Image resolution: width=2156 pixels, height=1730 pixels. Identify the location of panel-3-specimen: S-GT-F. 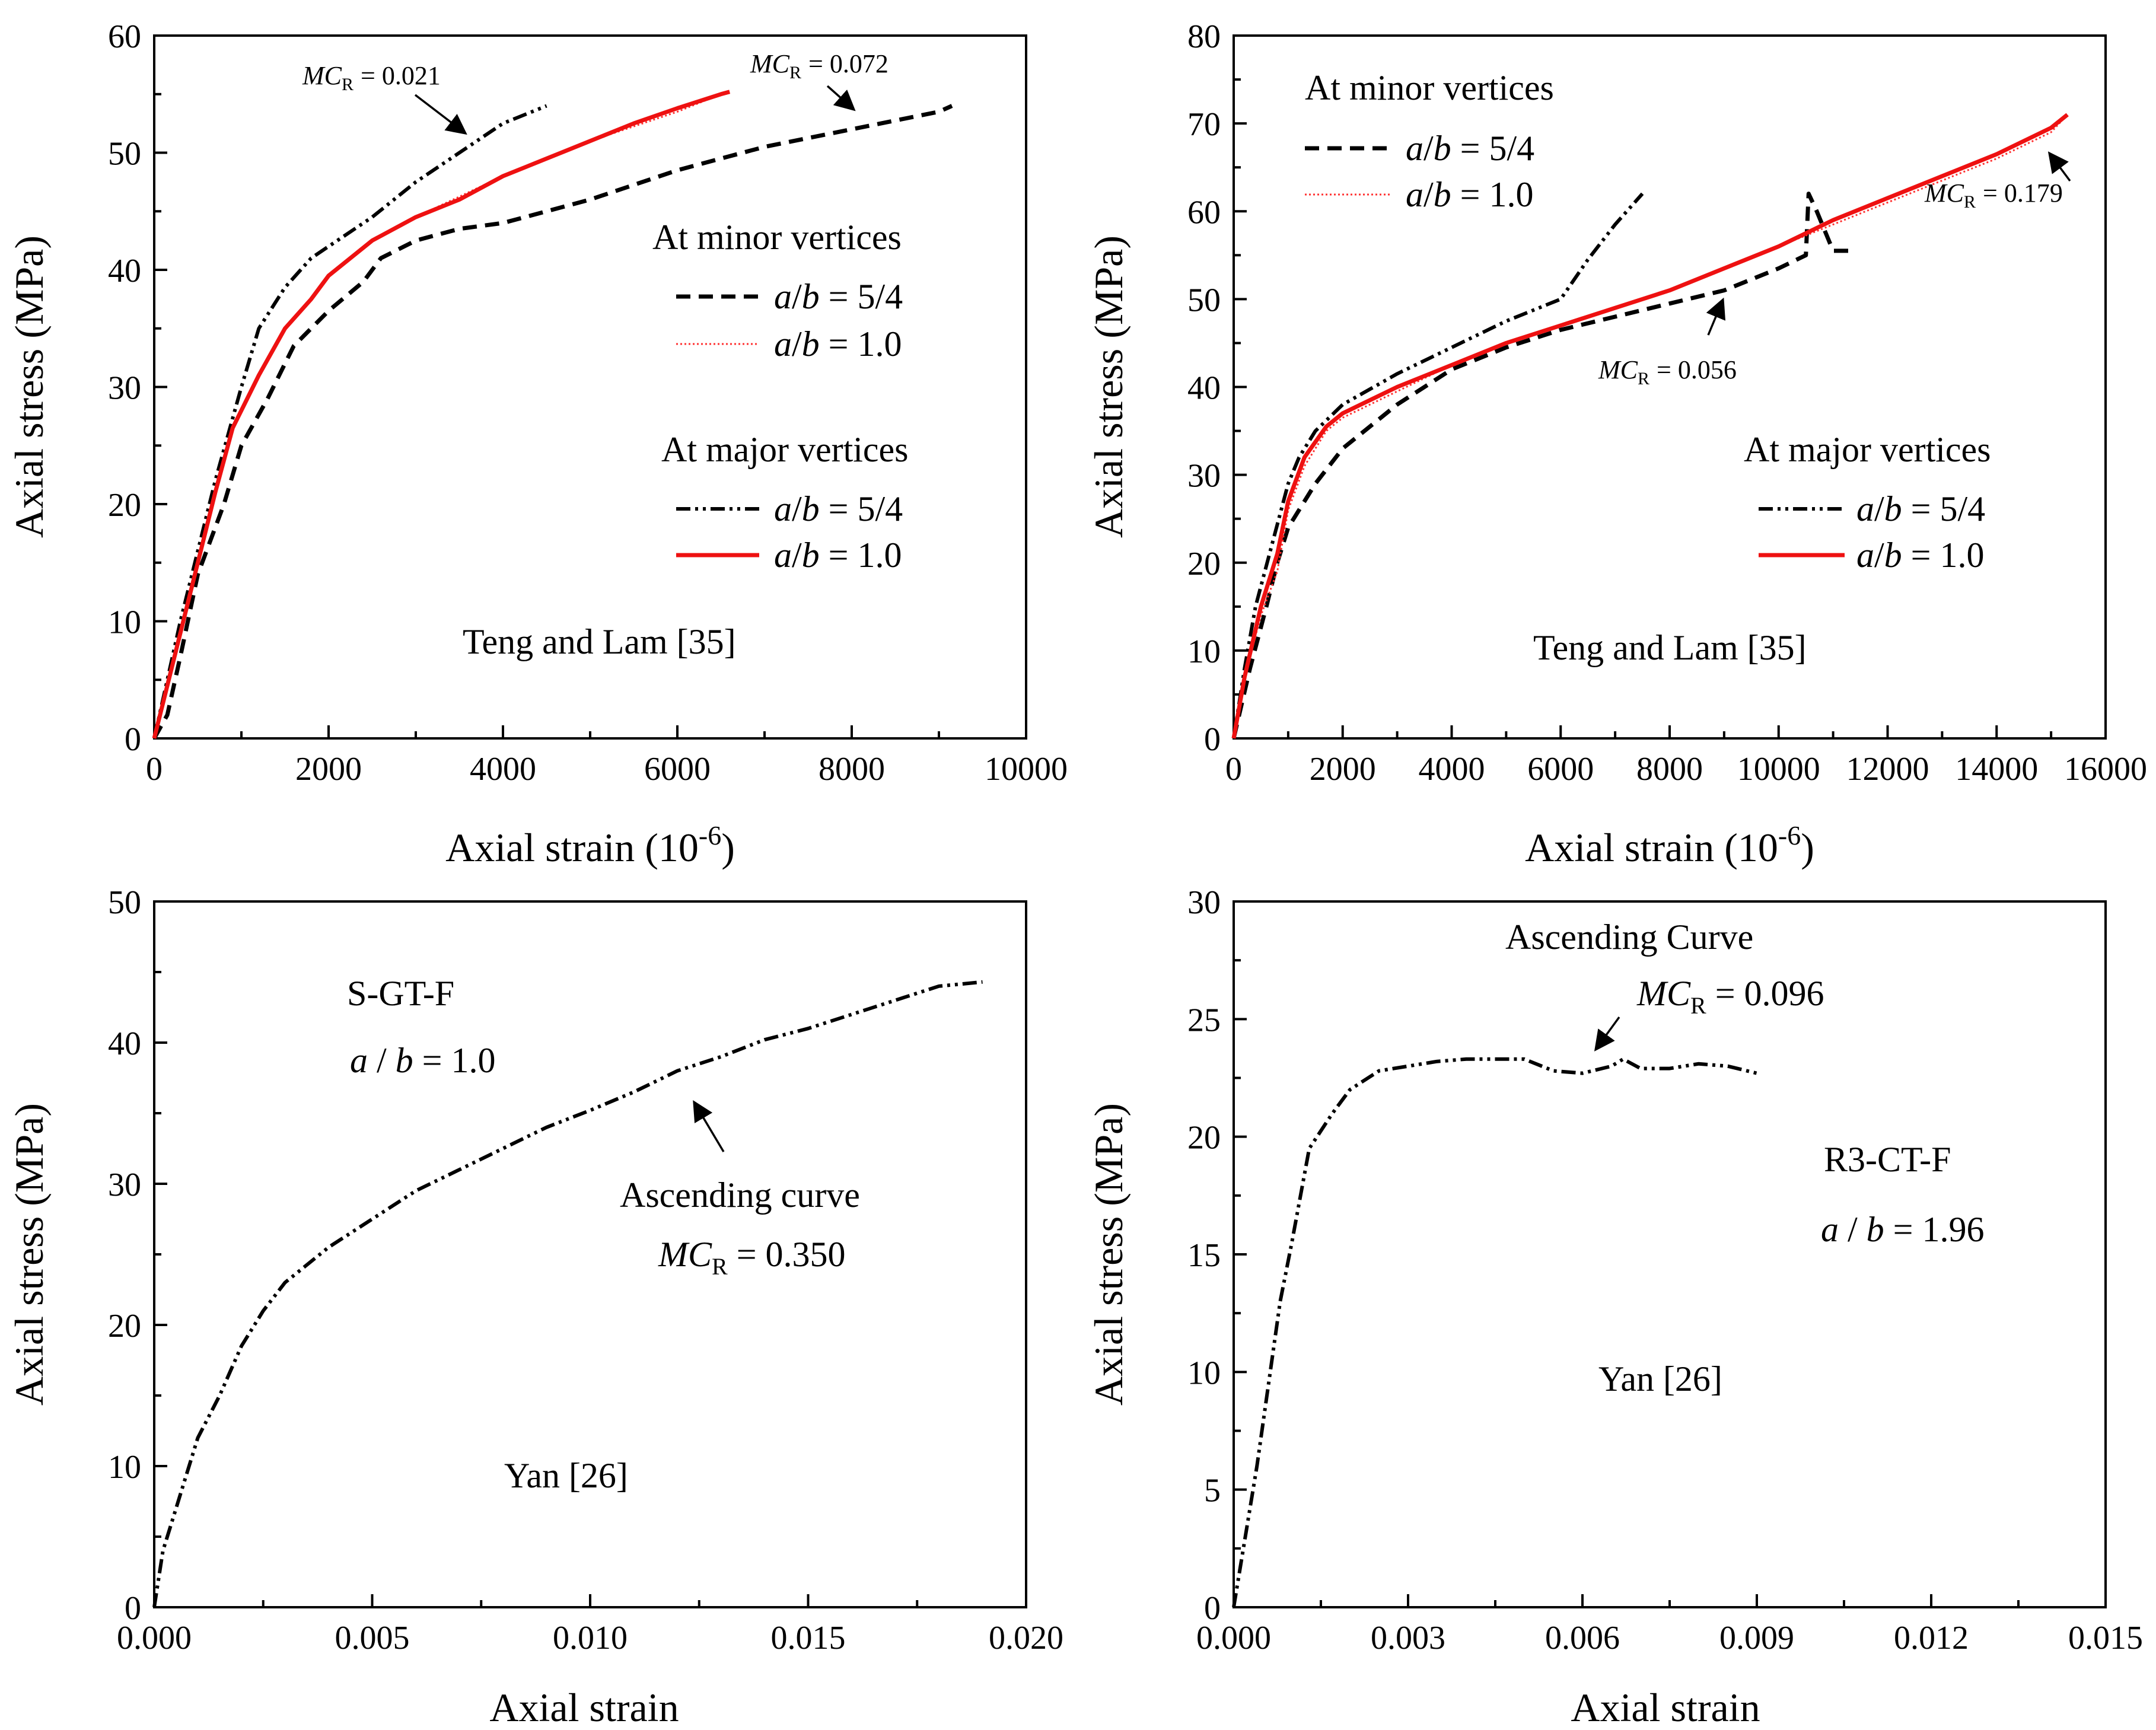
(400, 993).